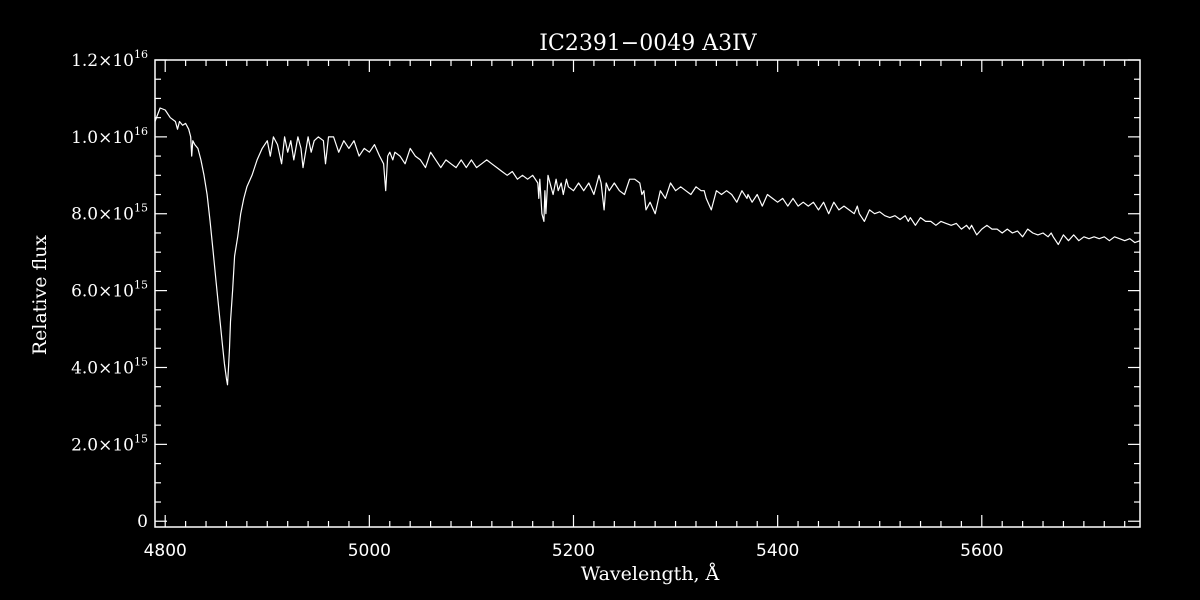 This screenshot has height=600, width=1200. I want to click on x-tick-label: 5400, so click(777, 551).